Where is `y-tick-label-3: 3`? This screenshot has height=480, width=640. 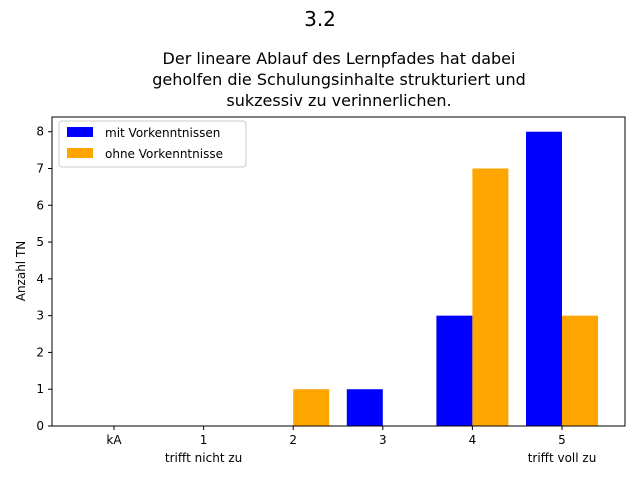
y-tick-label-3: 3 is located at coordinates (40, 316).